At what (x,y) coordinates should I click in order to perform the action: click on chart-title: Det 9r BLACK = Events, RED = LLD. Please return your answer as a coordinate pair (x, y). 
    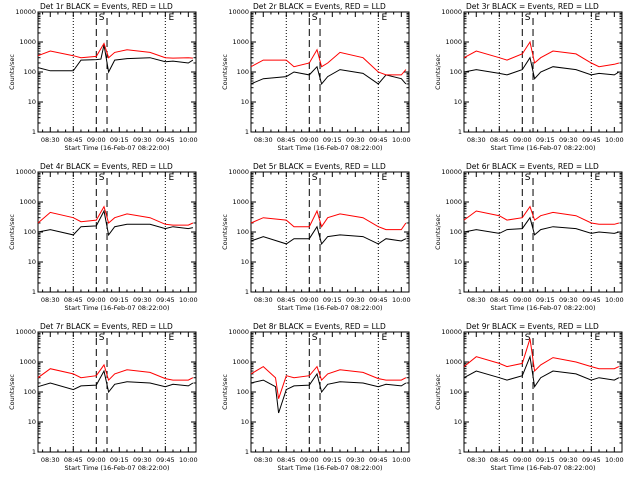
    Looking at the image, I should click on (532, 326).